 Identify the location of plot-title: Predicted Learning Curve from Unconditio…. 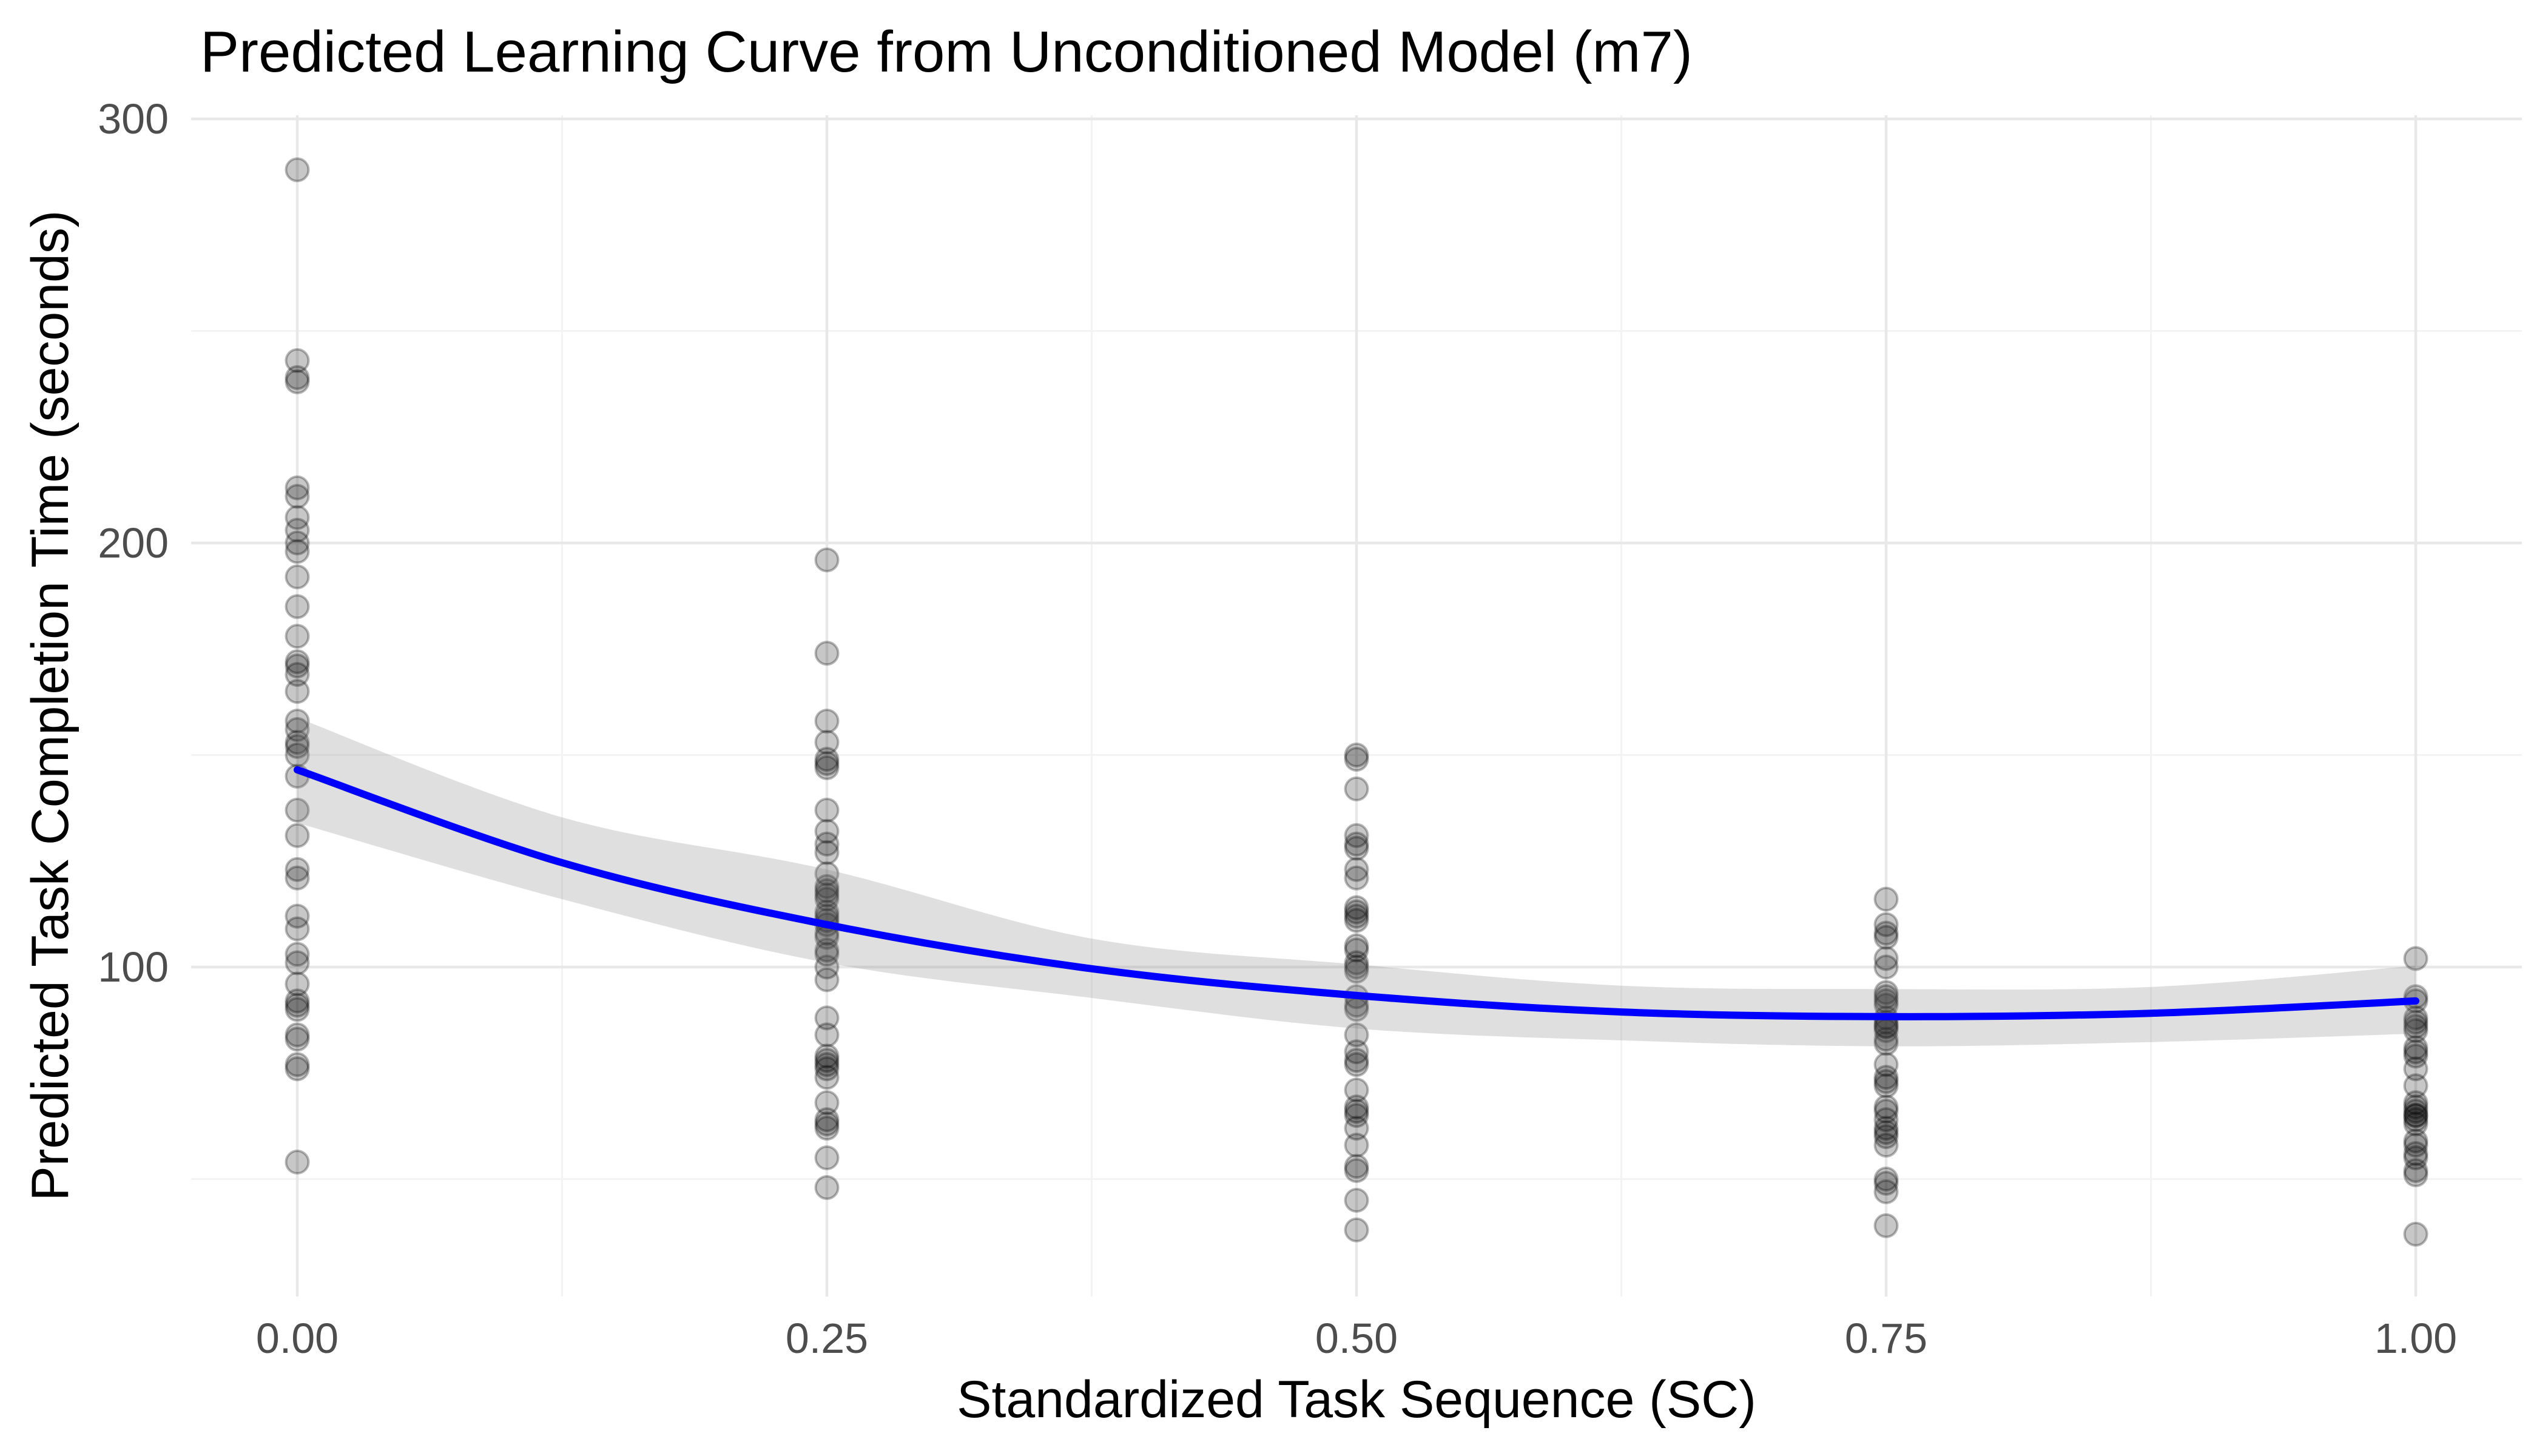
(946, 51).